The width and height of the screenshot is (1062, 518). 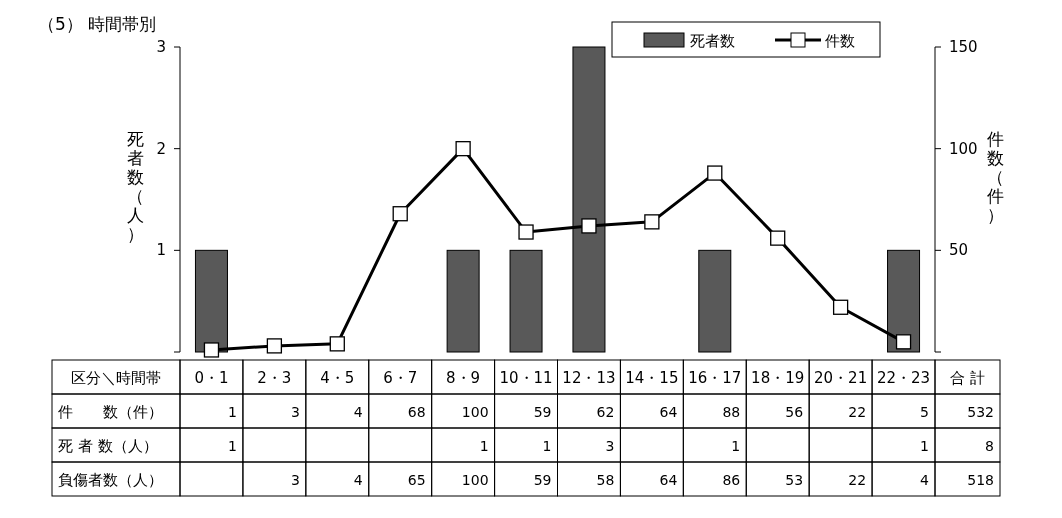 I want to click on text: 59, so click(x=542, y=480).